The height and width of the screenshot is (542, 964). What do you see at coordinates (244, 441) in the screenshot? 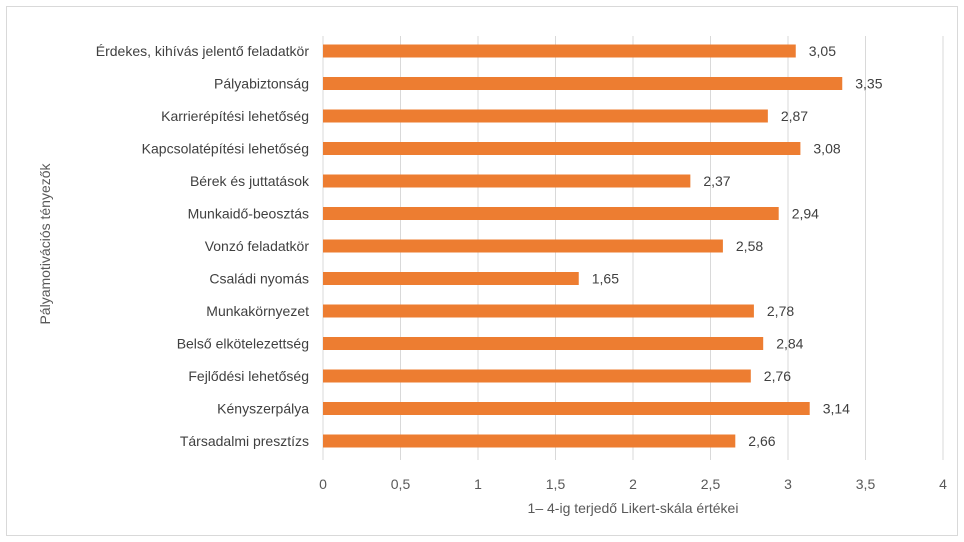
I see `category-label: Társadalmi presztízs` at bounding box center [244, 441].